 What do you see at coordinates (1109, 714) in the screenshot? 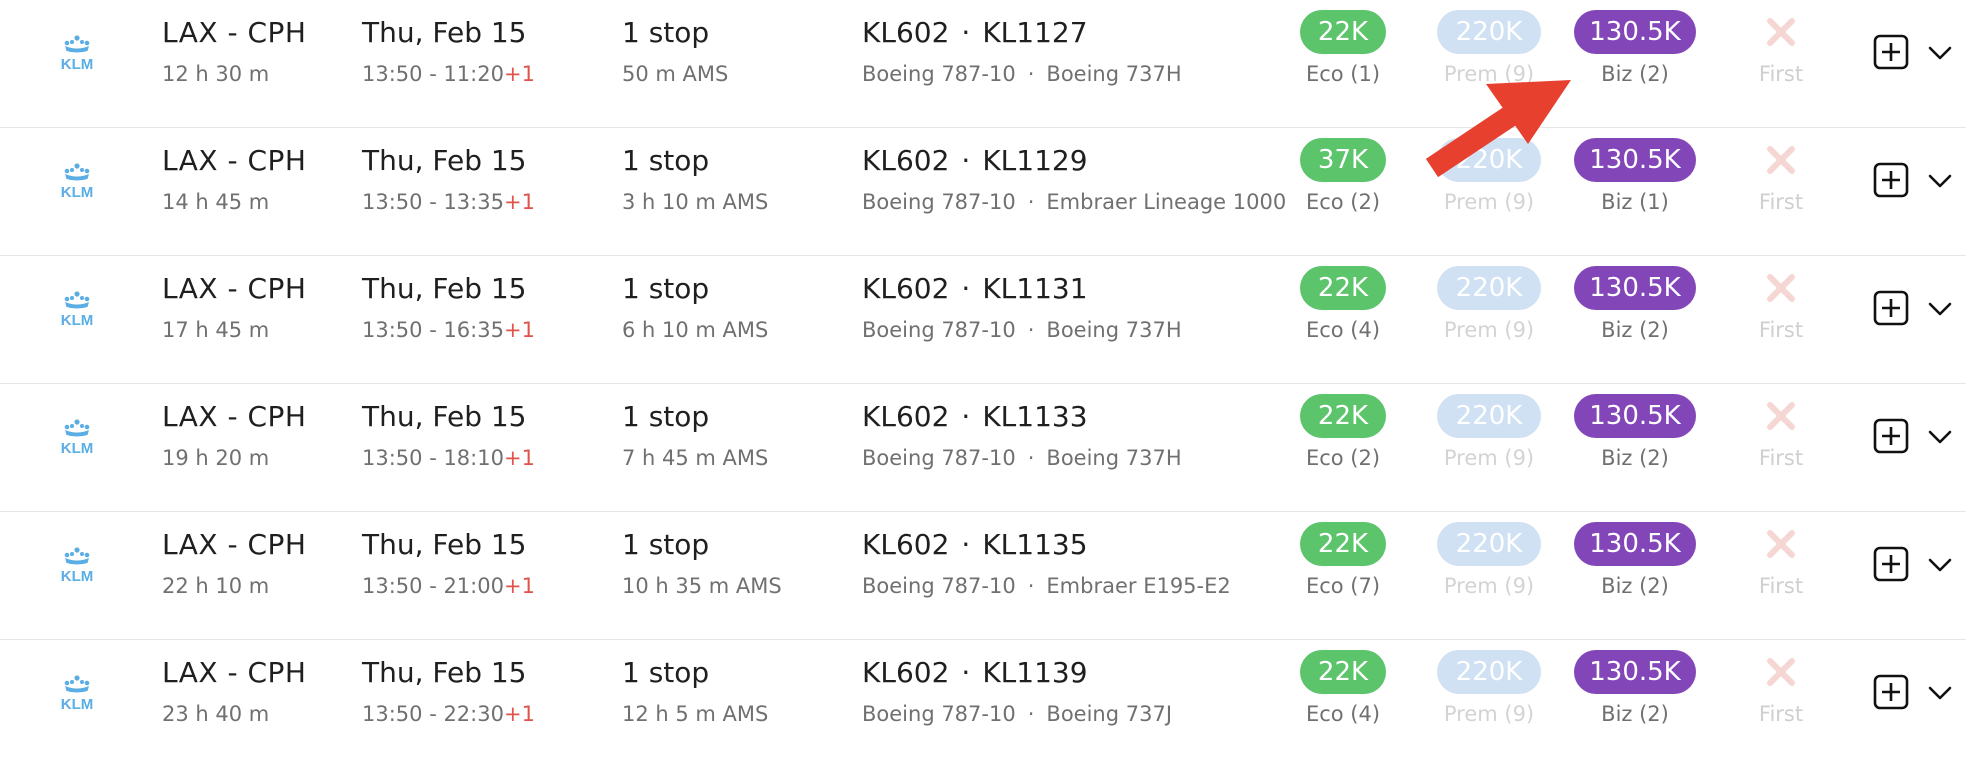
I see `aircraft-2: Boeing 737J` at bounding box center [1109, 714].